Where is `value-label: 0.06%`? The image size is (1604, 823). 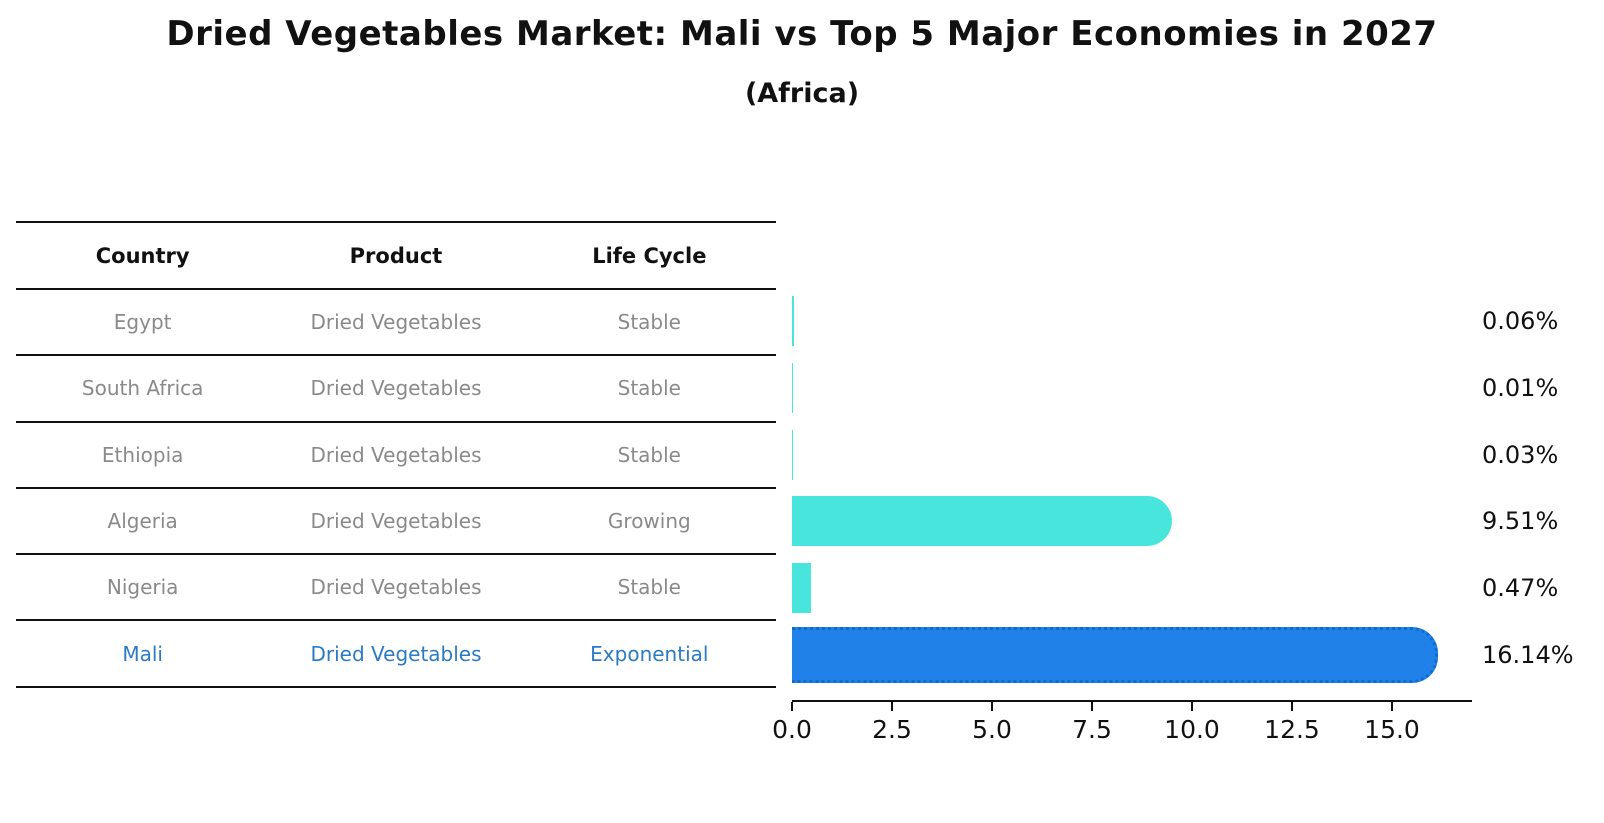
value-label: 0.06% is located at coordinates (1520, 321).